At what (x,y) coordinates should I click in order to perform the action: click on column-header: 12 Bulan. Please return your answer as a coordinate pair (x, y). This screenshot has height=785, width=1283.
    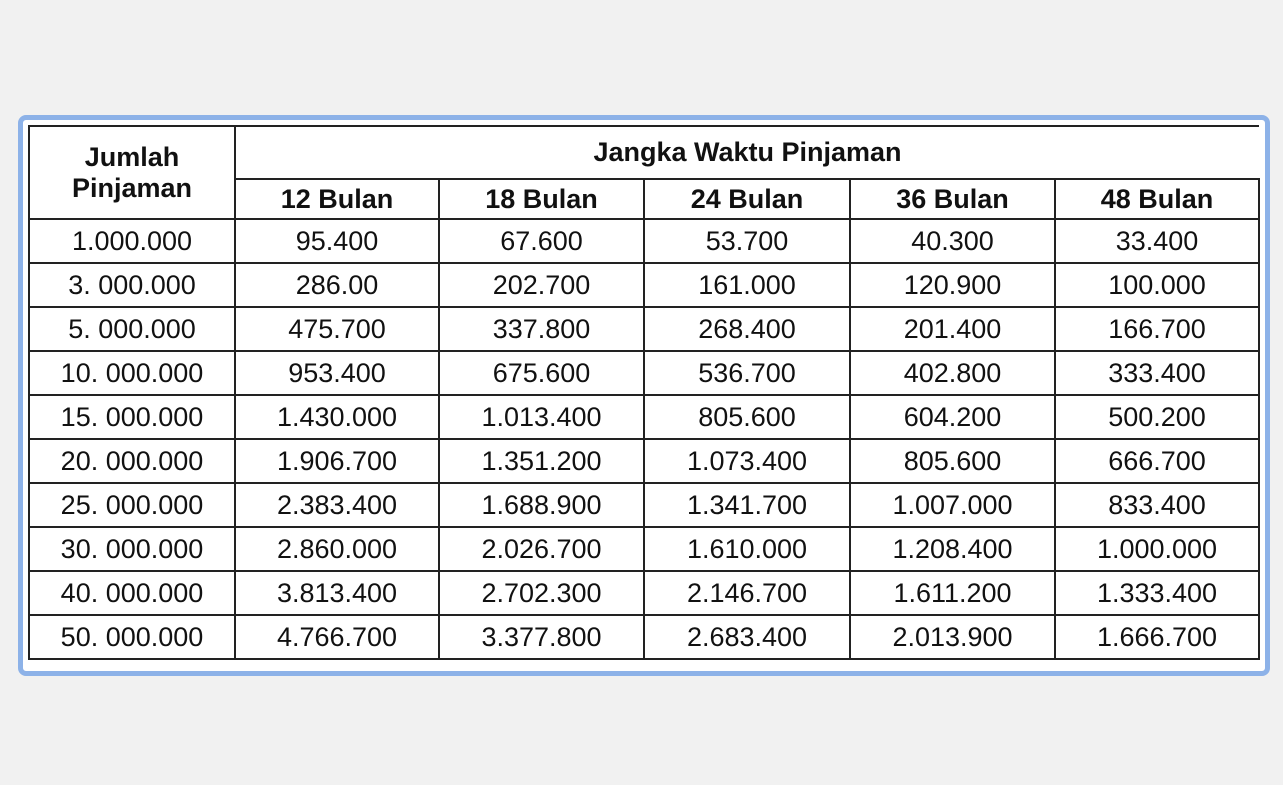
    Looking at the image, I should click on (337, 199).